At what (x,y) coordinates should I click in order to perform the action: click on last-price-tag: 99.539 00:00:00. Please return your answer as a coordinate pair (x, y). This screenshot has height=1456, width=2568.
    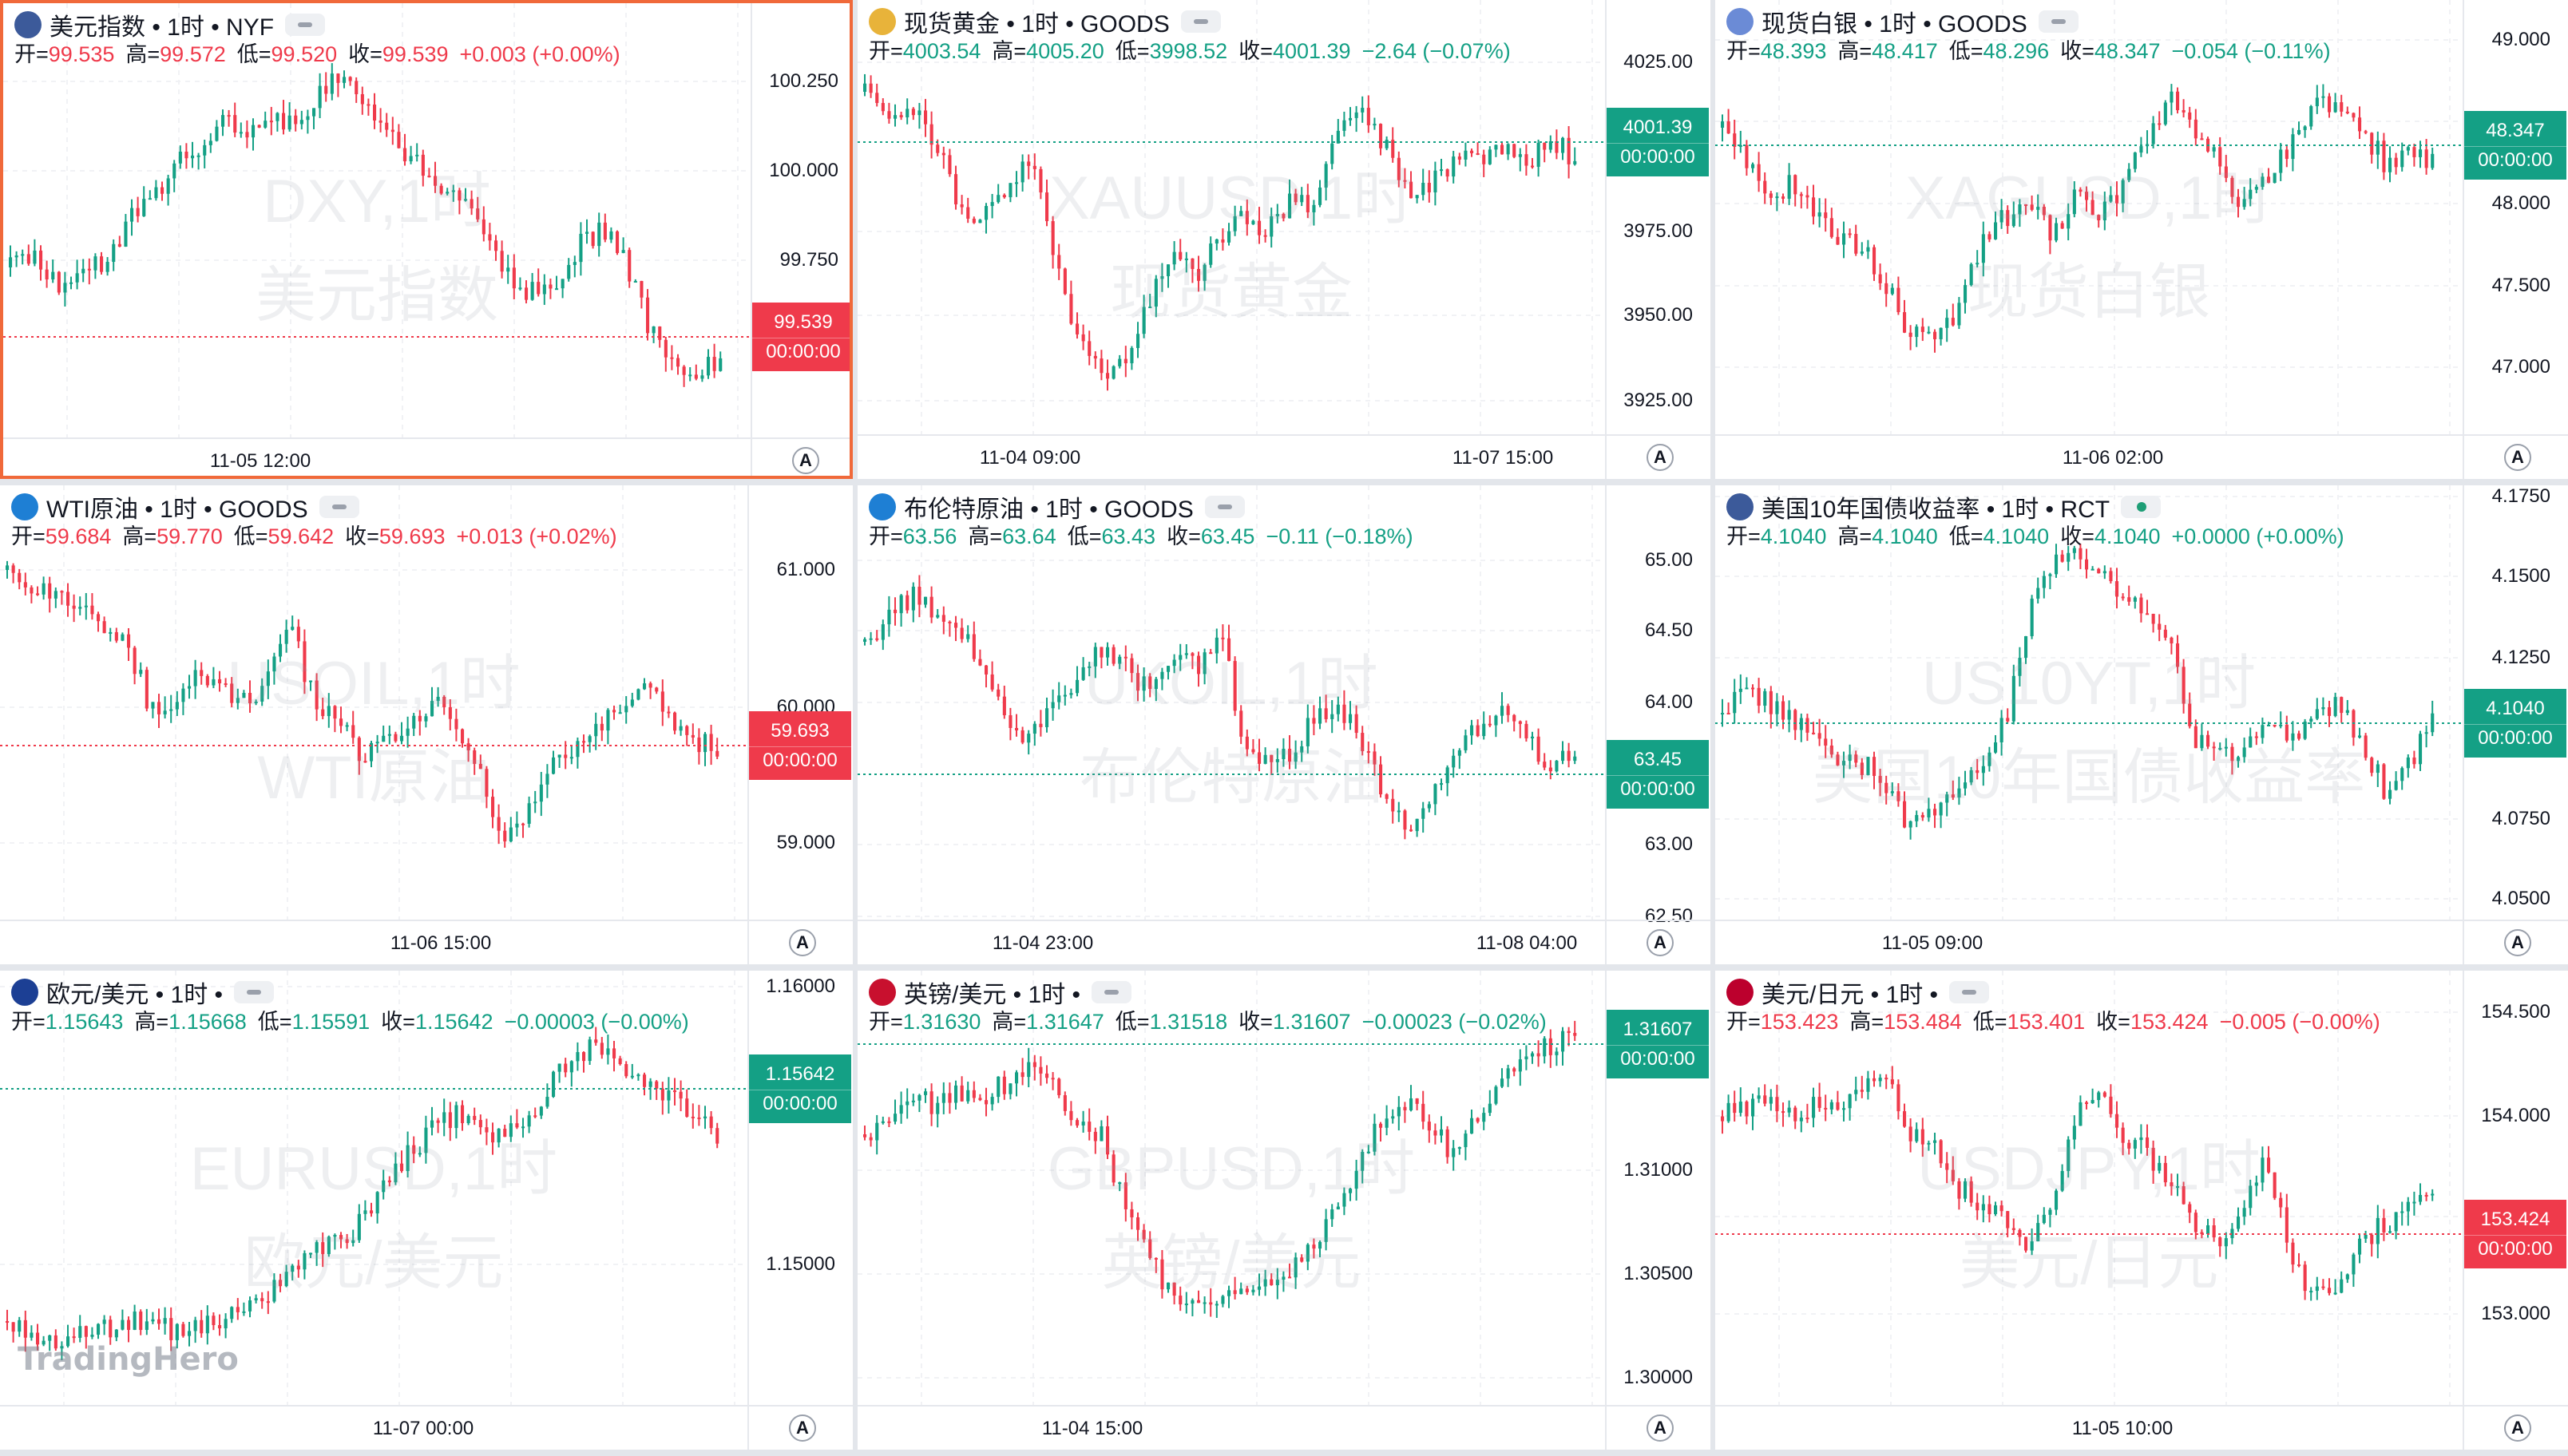
    Looking at the image, I should click on (801, 337).